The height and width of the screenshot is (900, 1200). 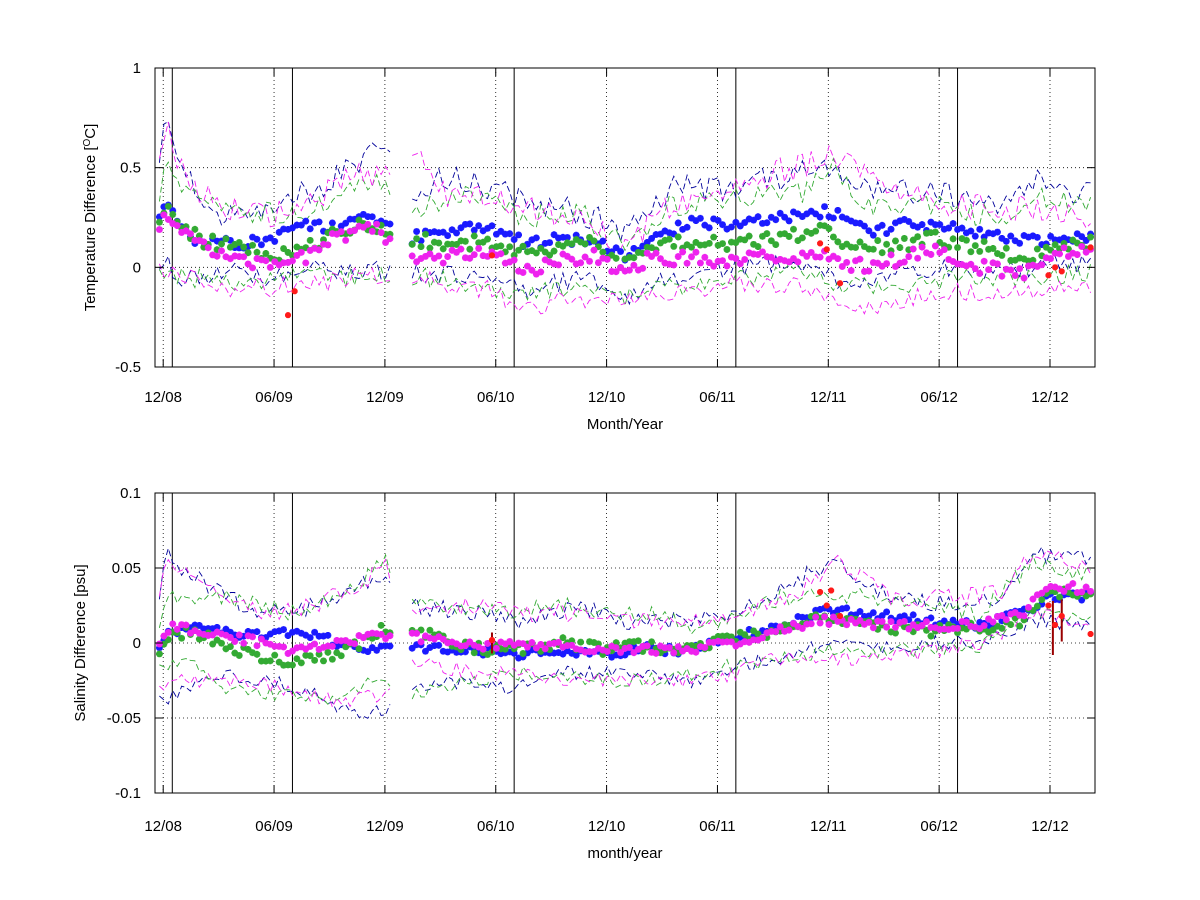 What do you see at coordinates (625, 665) in the screenshot?
I see `salinity-blue-lower-line` at bounding box center [625, 665].